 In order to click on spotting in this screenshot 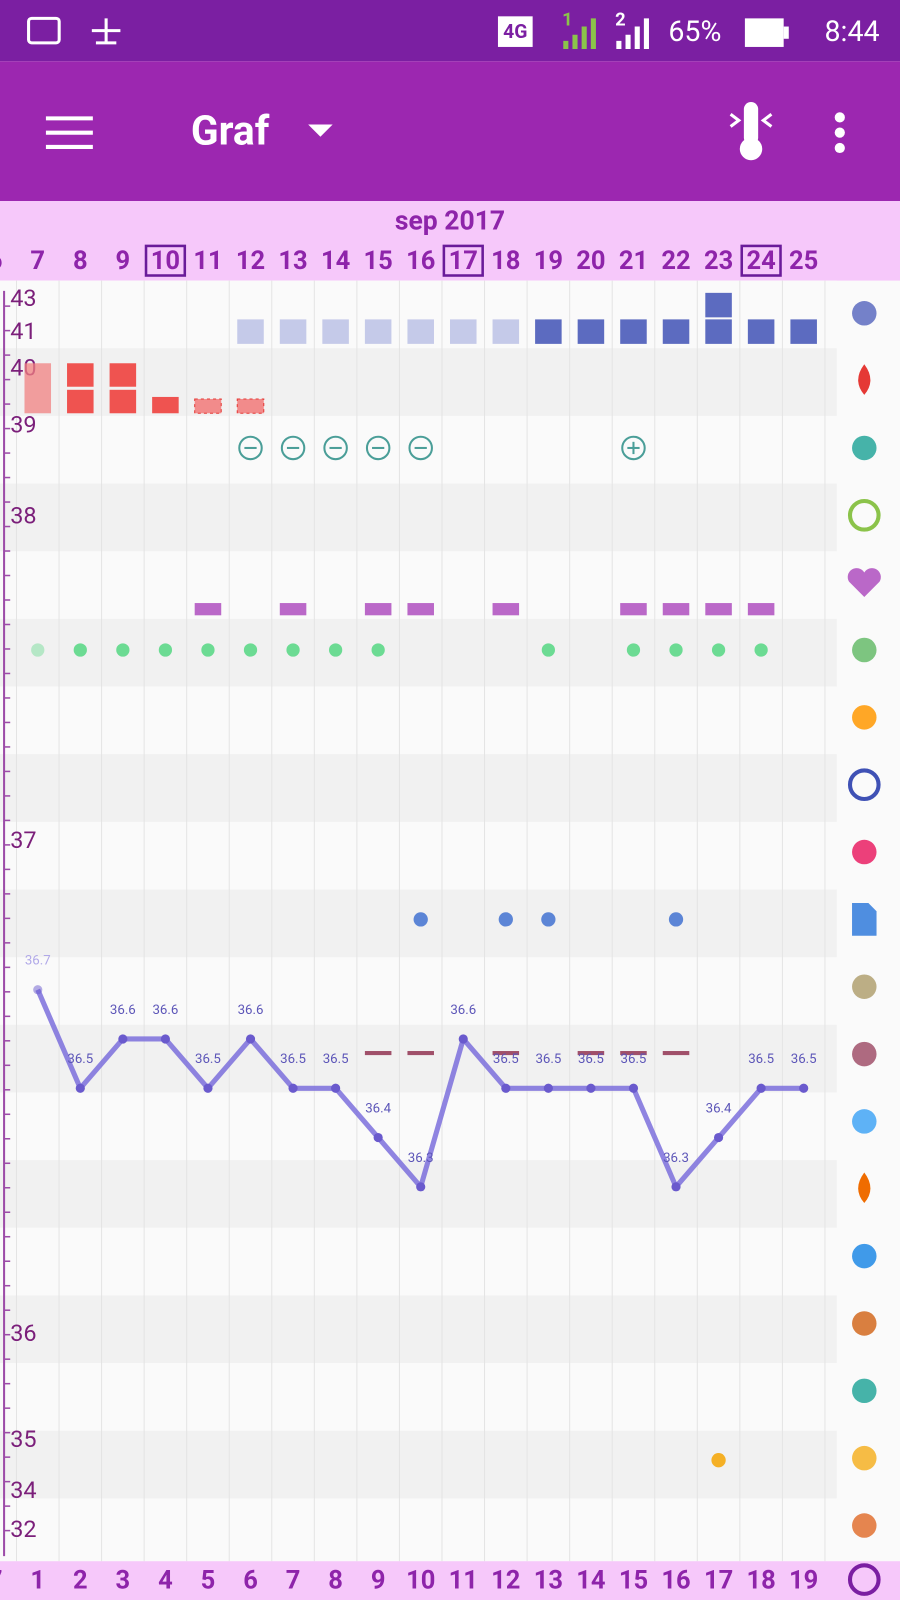, I will do `click(208, 406)`.